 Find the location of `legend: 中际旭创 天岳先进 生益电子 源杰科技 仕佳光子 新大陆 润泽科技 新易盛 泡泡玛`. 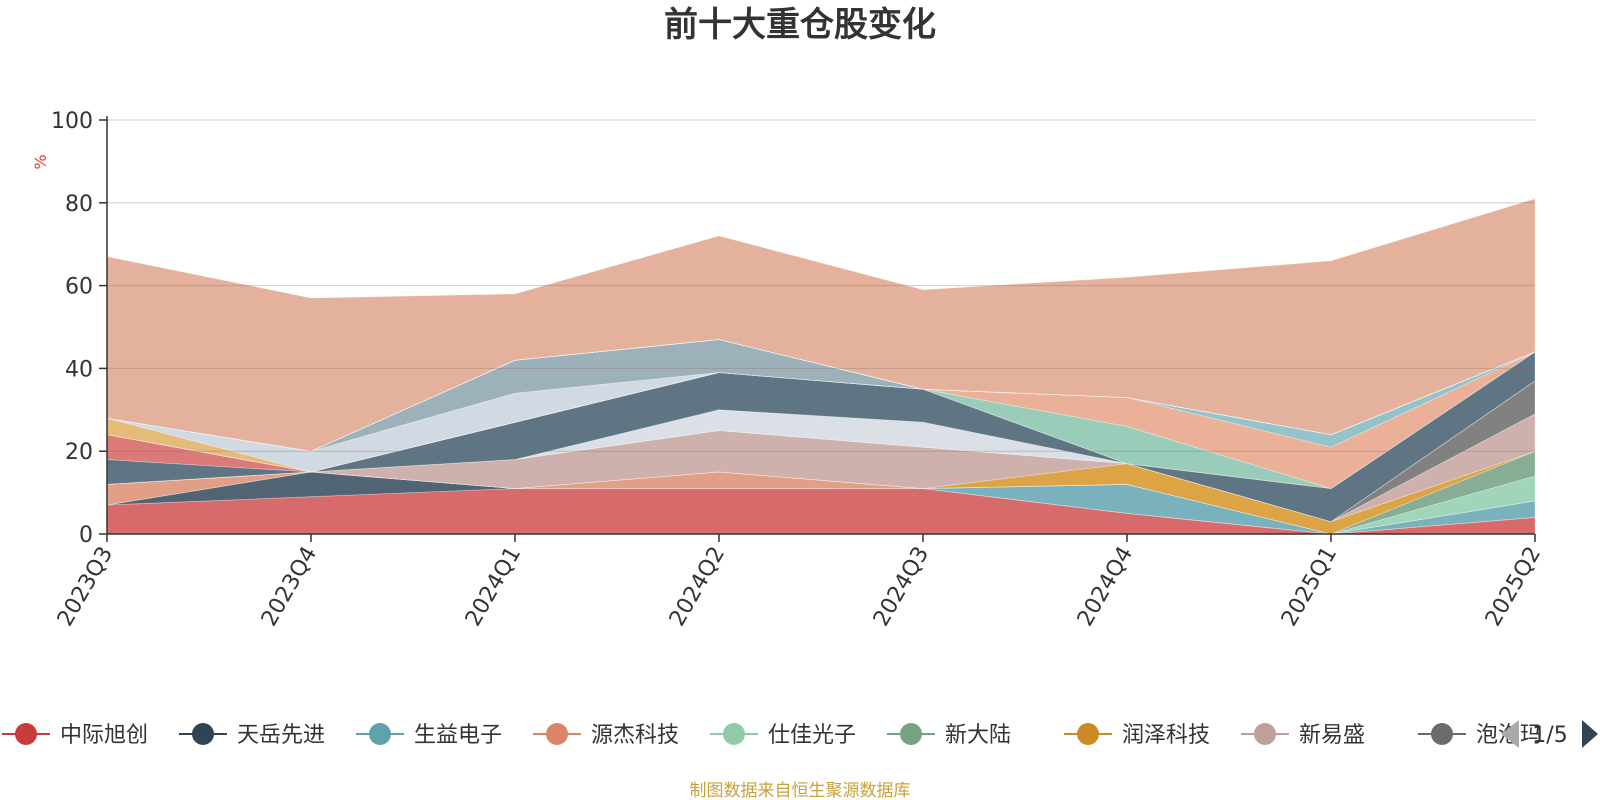

legend: 中际旭创 天岳先进 生益电子 源杰科技 仕佳光子 新大陆 润泽科技 新易盛 泡泡玛 is located at coordinates (772, 735).